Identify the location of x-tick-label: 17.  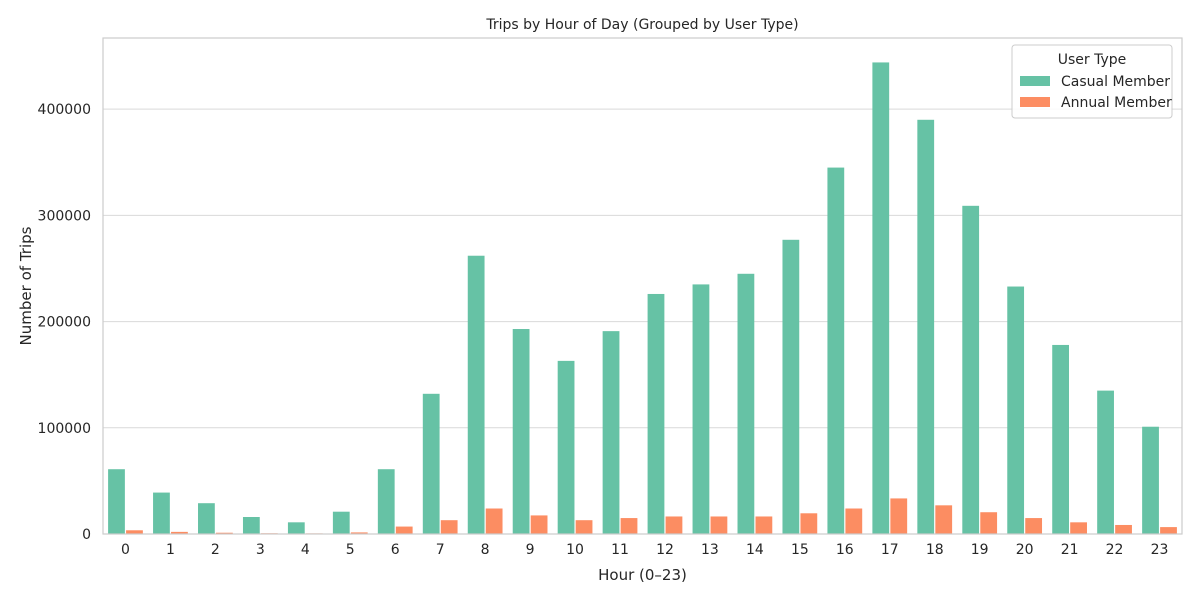
(890, 550).